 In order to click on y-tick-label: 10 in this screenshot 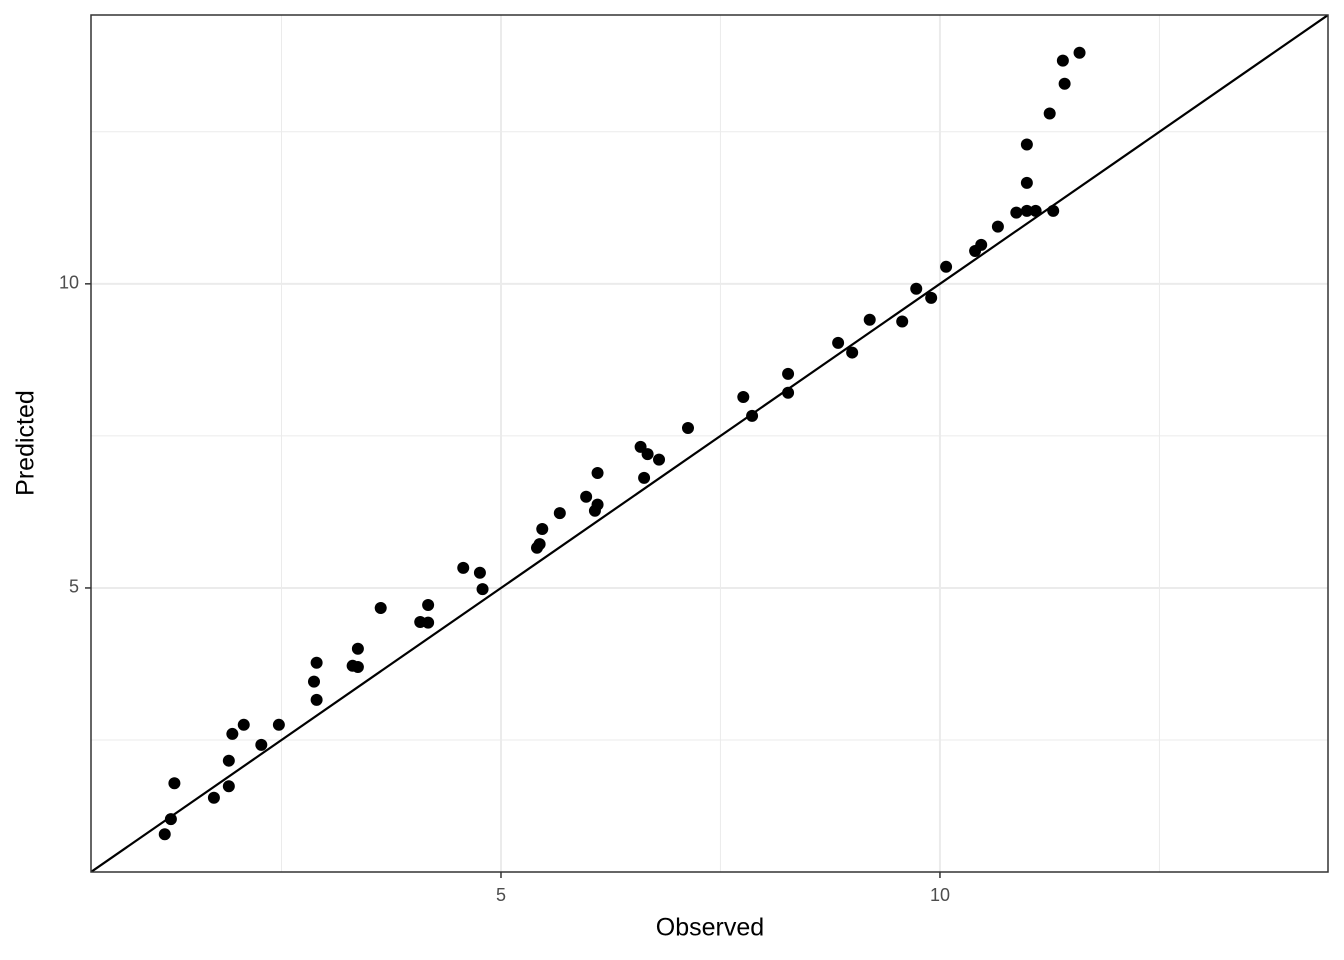, I will do `click(69, 283)`.